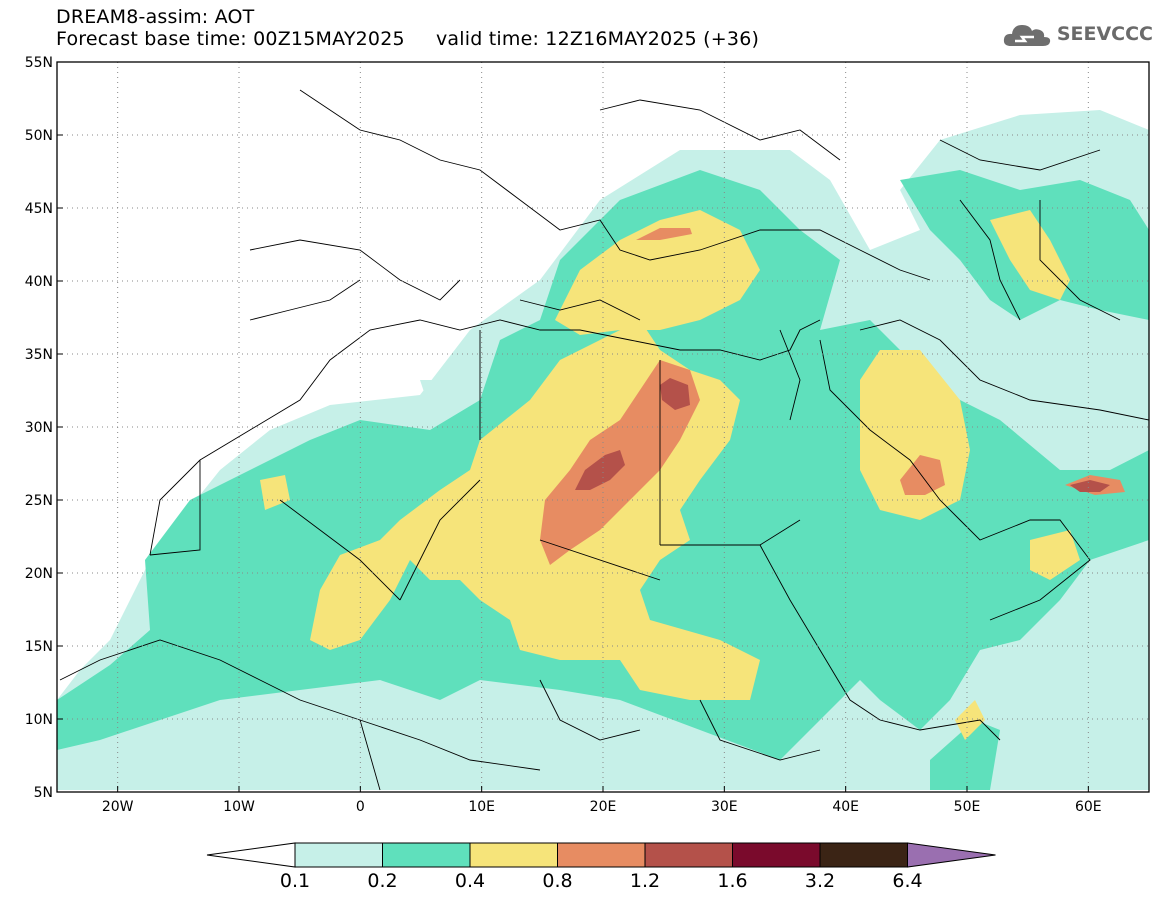  What do you see at coordinates (557, 881) in the screenshot?
I see `colorbar-label: 0.8` at bounding box center [557, 881].